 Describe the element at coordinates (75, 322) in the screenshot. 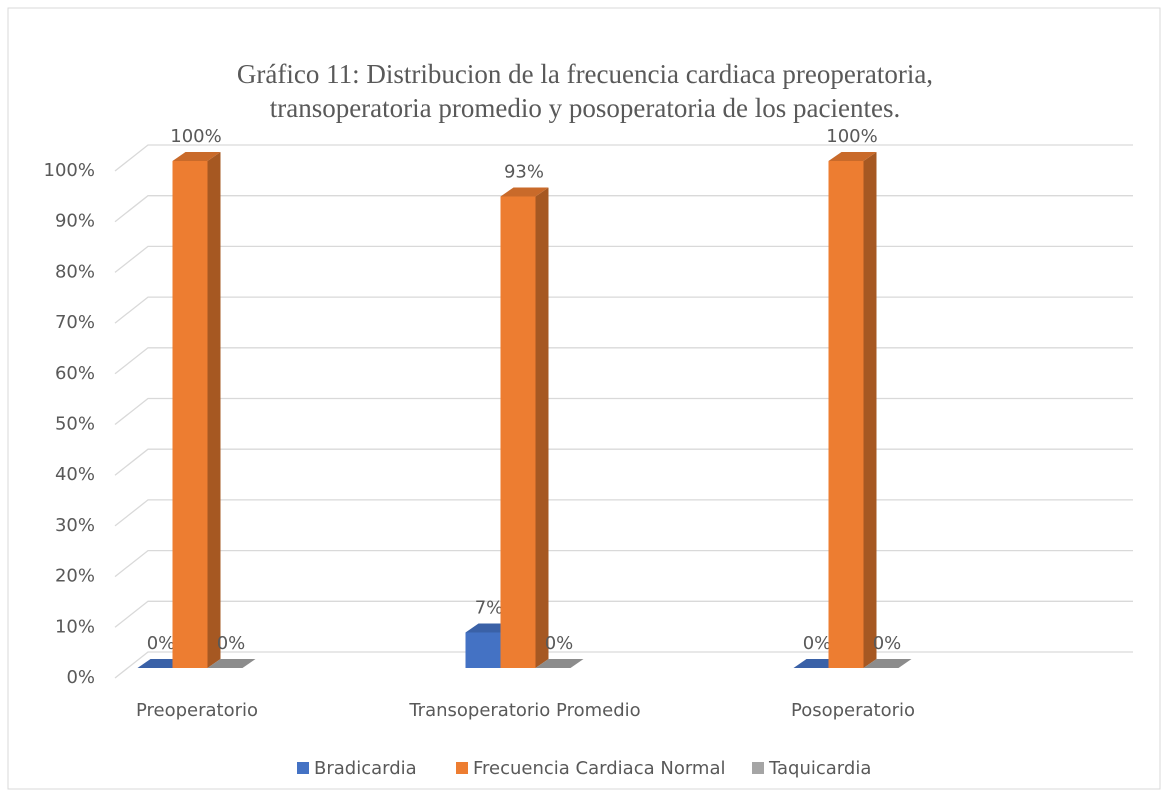

I see `y-tick-label: 70%` at that location.